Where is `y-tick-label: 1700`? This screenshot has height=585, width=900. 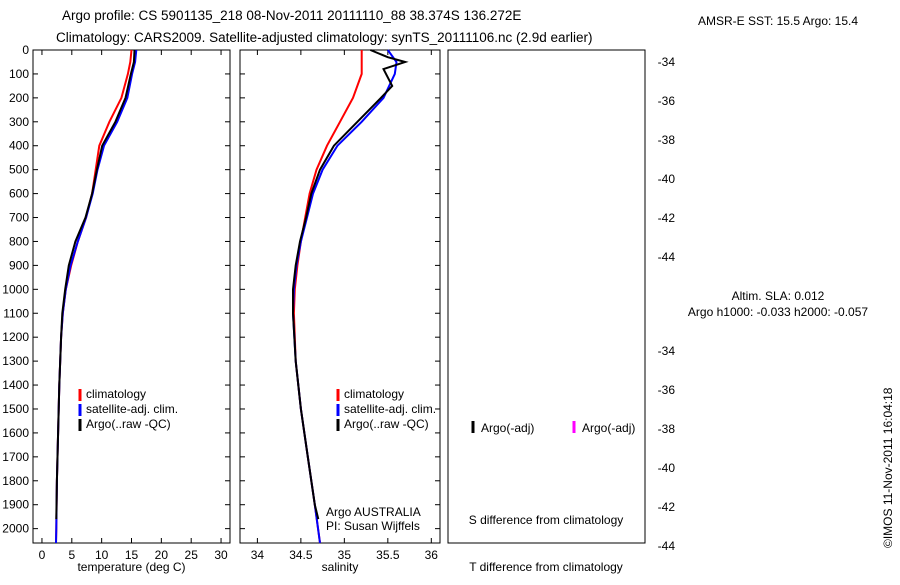
y-tick-label: 1700 is located at coordinates (15, 457).